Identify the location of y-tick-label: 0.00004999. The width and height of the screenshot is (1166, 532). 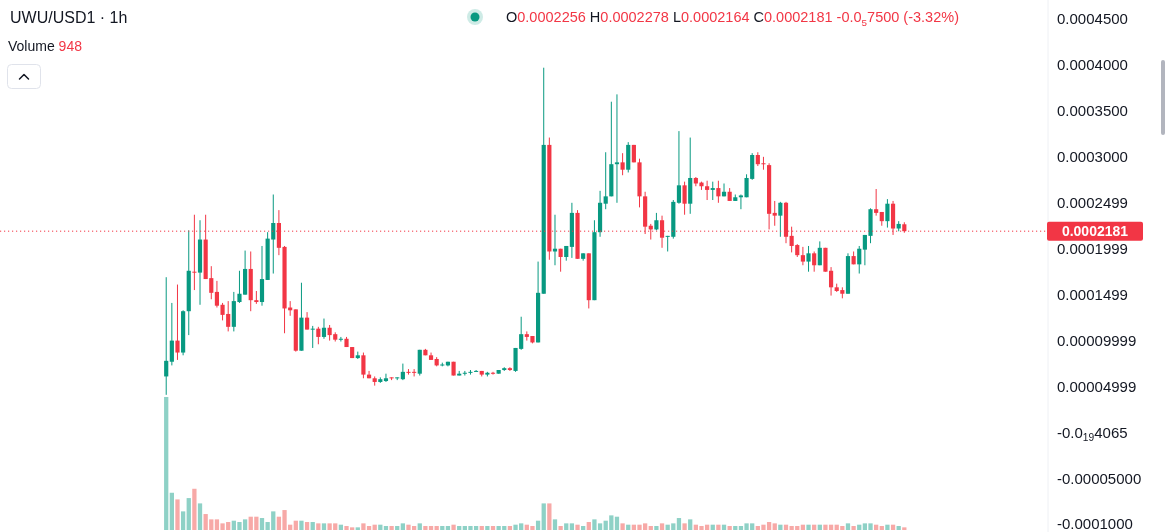
(1097, 386).